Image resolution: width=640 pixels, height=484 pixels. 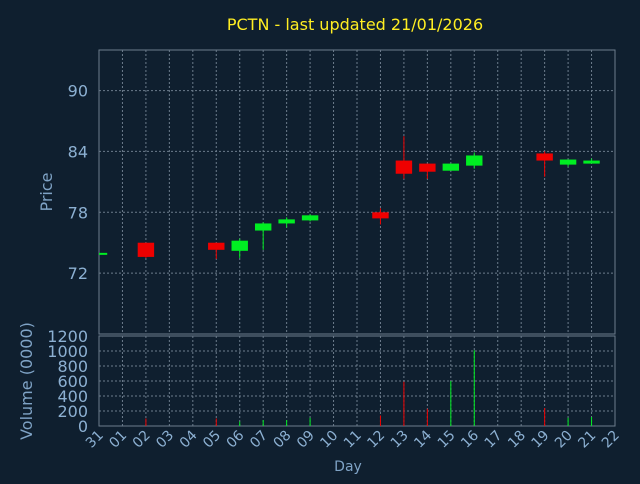 What do you see at coordinates (447, 440) in the screenshot?
I see `x-tick-label: 15` at bounding box center [447, 440].